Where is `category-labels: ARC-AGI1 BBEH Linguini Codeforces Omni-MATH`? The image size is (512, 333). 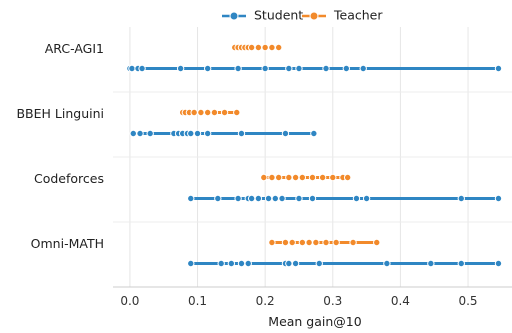 category-labels: ARC-AGI1 BBEH Linguini Codeforces Omni-MATH is located at coordinates (60, 146).